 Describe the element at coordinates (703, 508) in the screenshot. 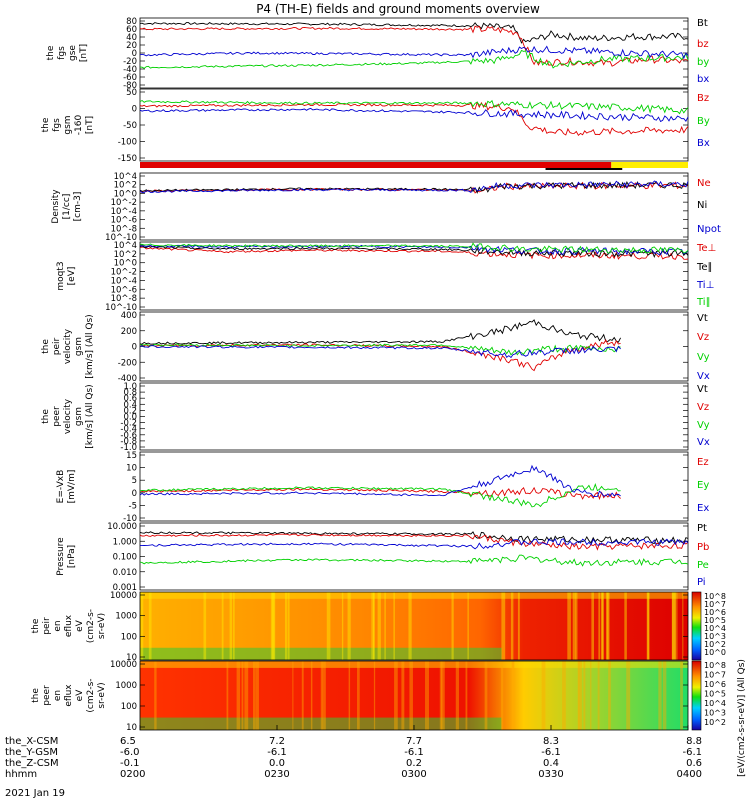

I see `legend-entry-Ex: Ex` at that location.